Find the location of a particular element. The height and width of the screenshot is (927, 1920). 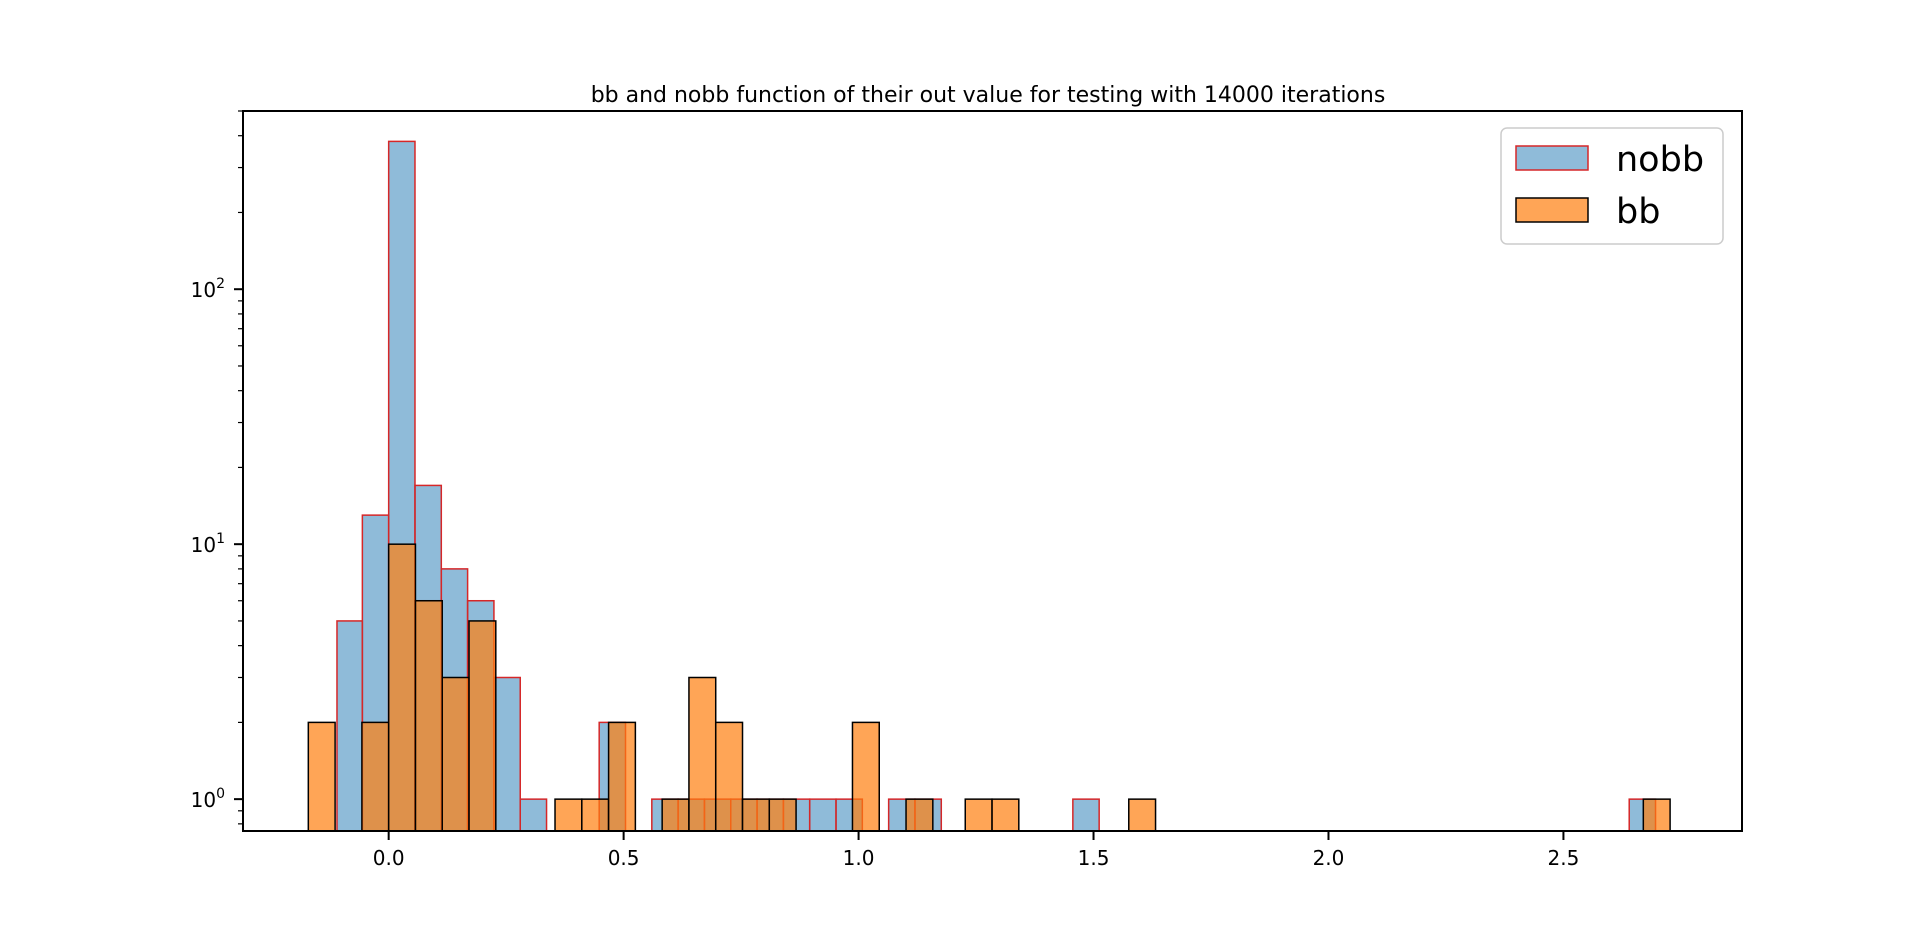

legend-label-nobb: nobb is located at coordinates (1660, 160).